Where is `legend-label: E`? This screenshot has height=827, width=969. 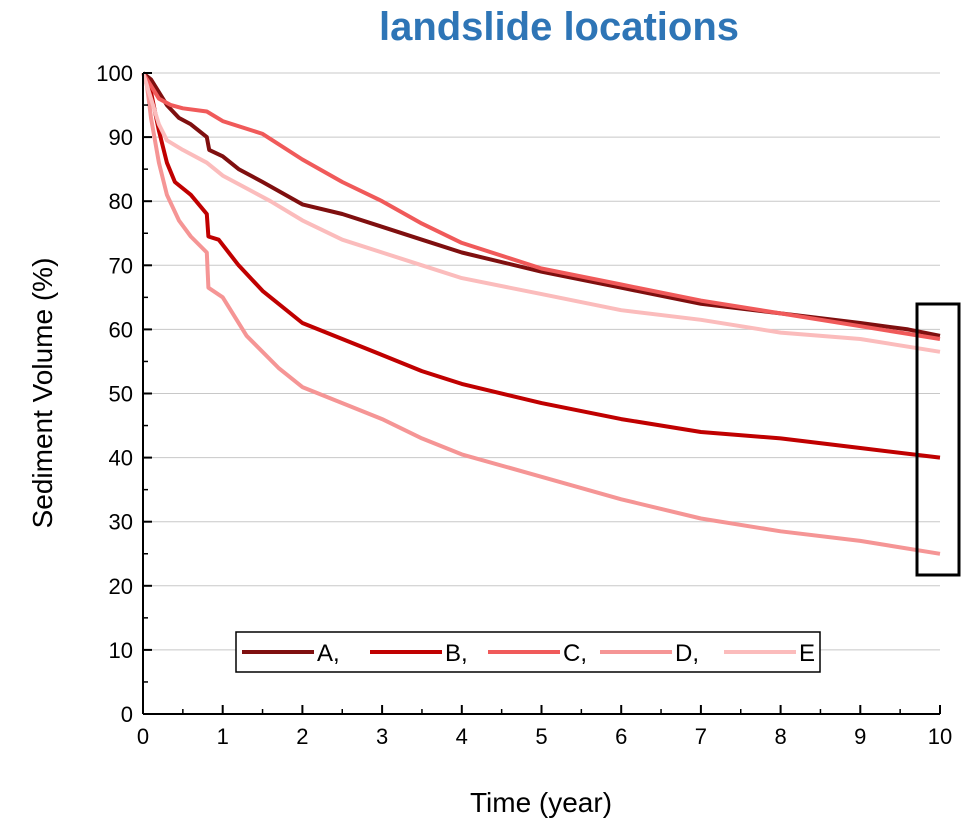 legend-label: E is located at coordinates (807, 653).